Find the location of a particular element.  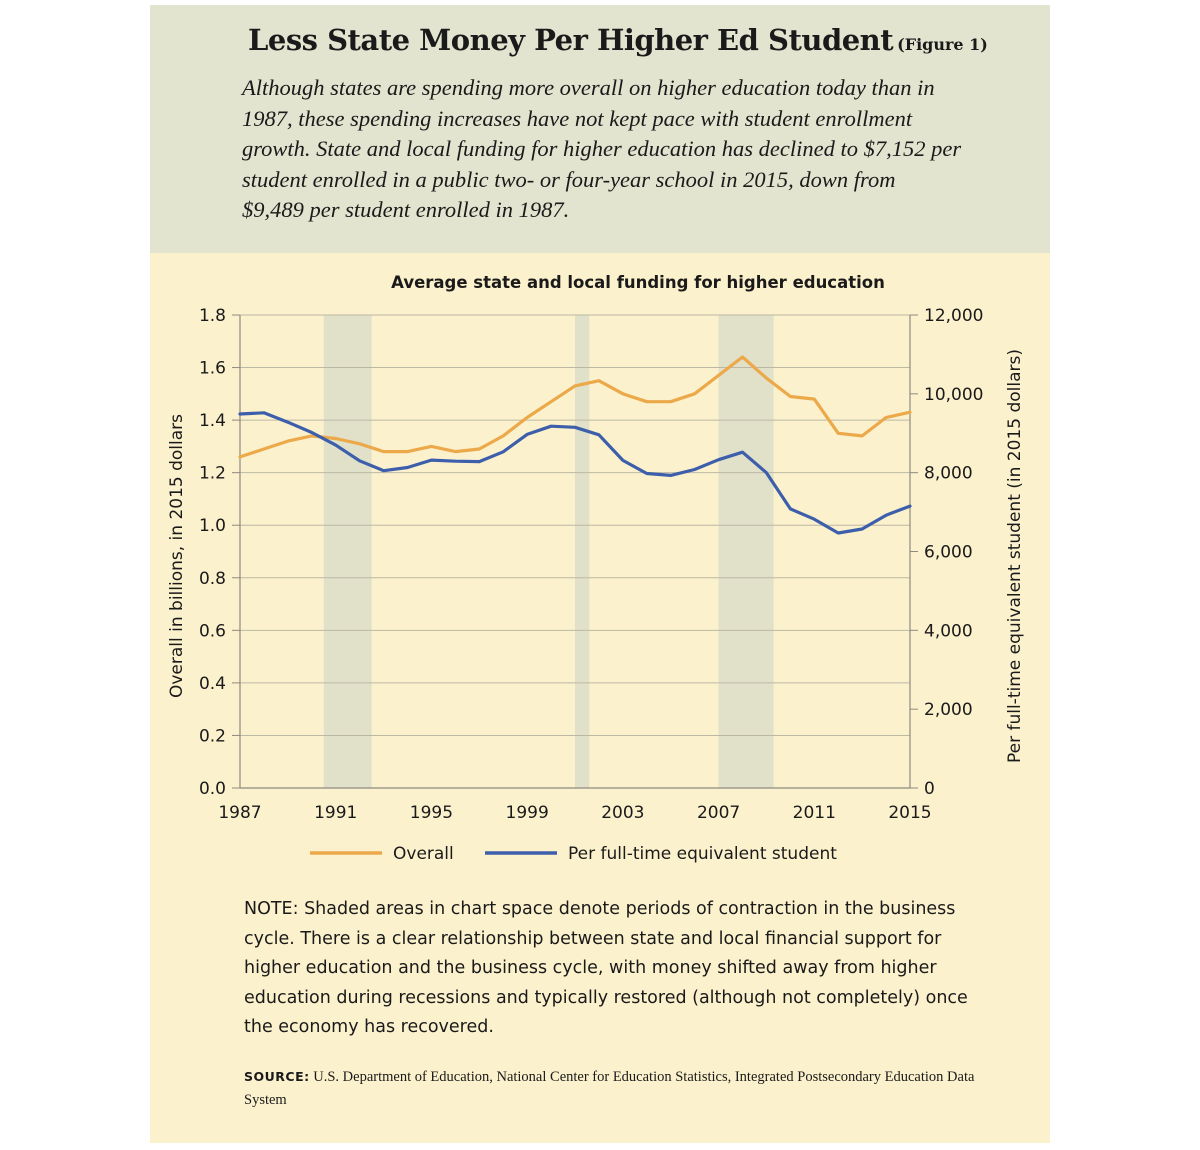

y-left-axis-label: Overall in billions, in 2015 dollars is located at coordinates (177, 556).